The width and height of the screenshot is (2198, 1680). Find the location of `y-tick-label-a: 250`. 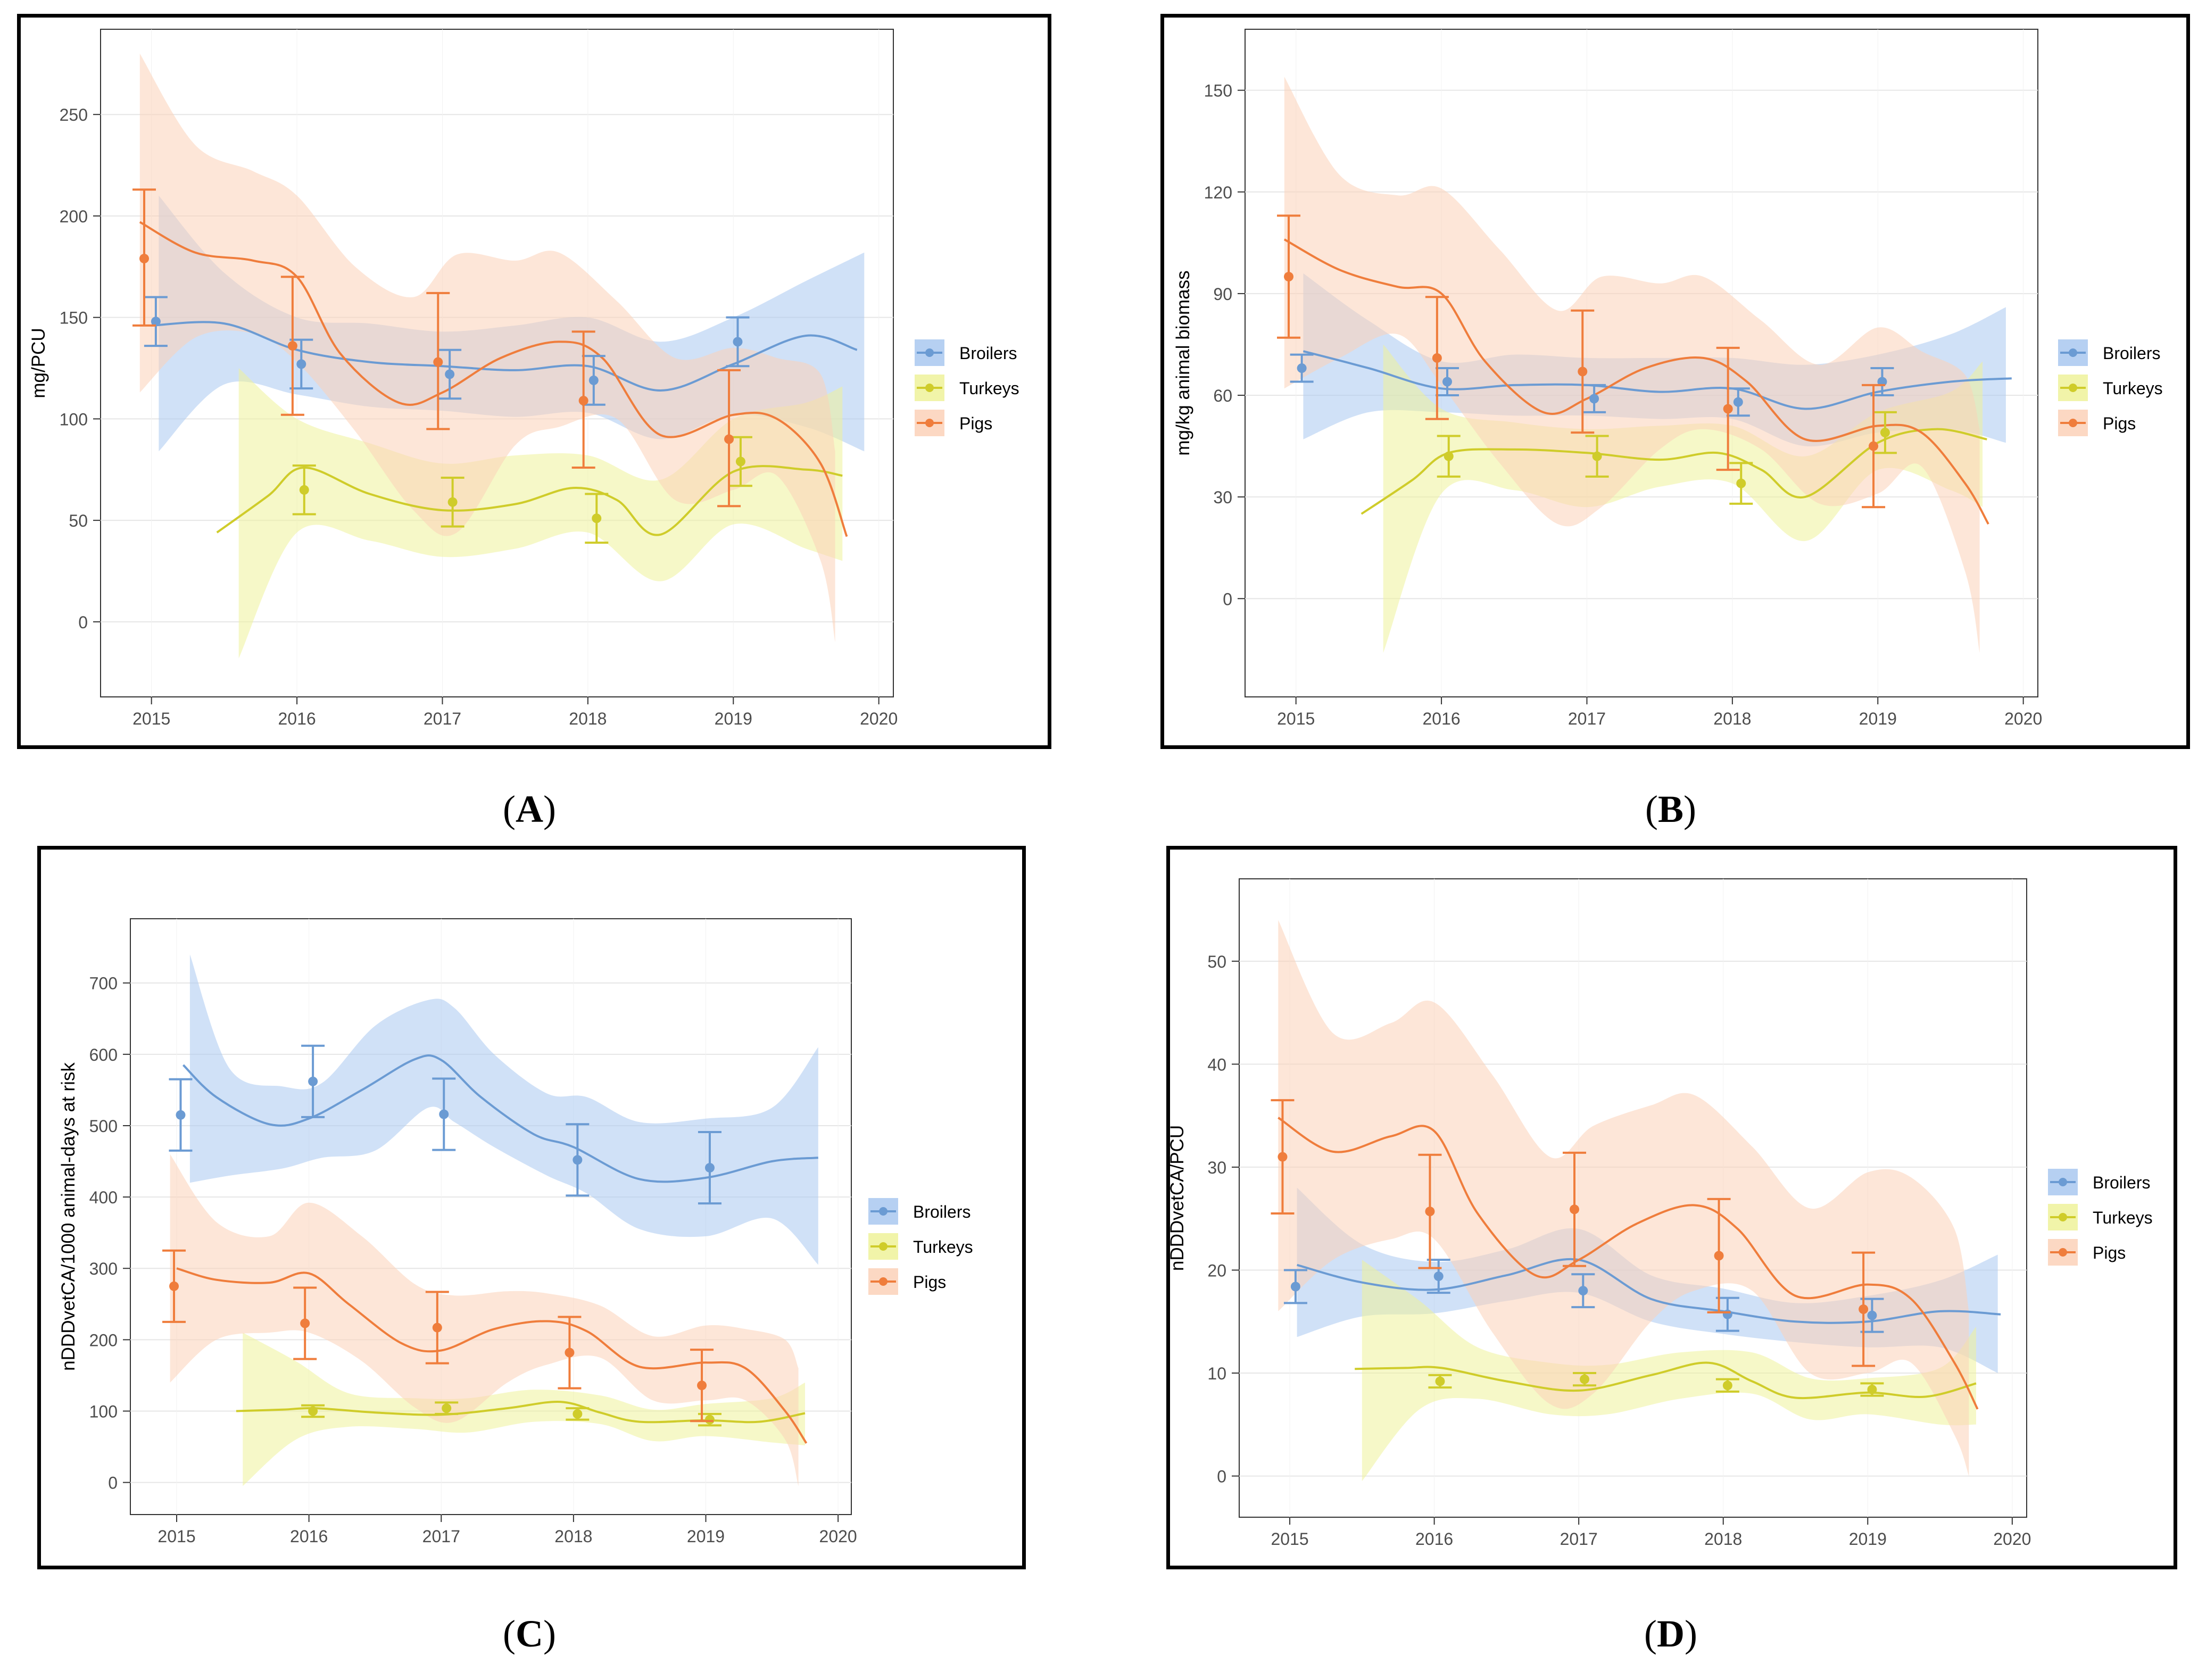

y-tick-label-a: 250 is located at coordinates (74, 114).